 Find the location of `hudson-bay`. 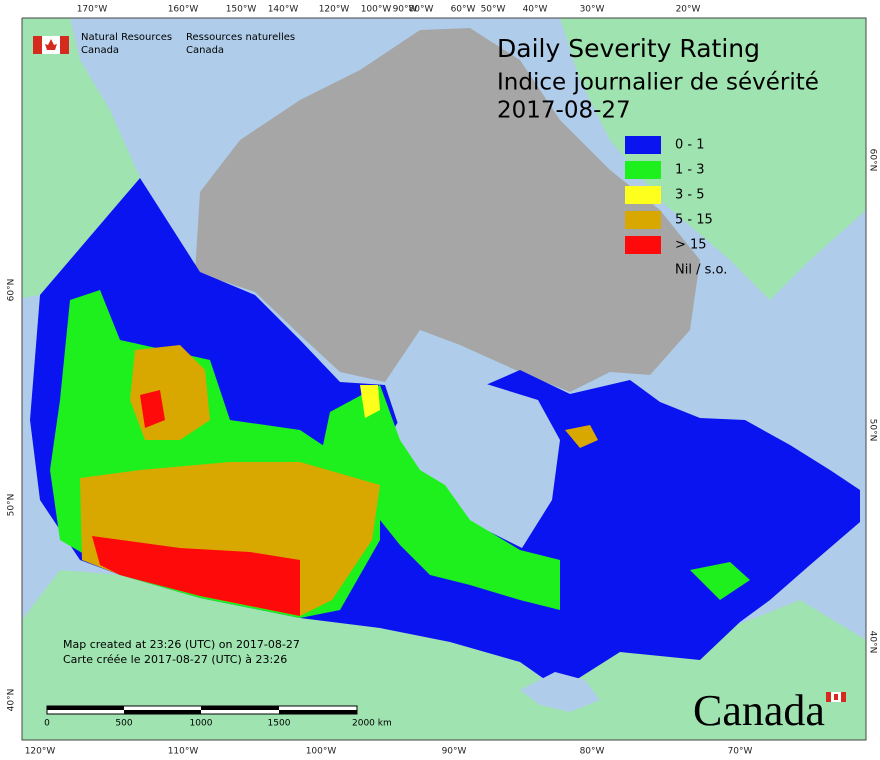

hudson-bay is located at coordinates (476, 465).